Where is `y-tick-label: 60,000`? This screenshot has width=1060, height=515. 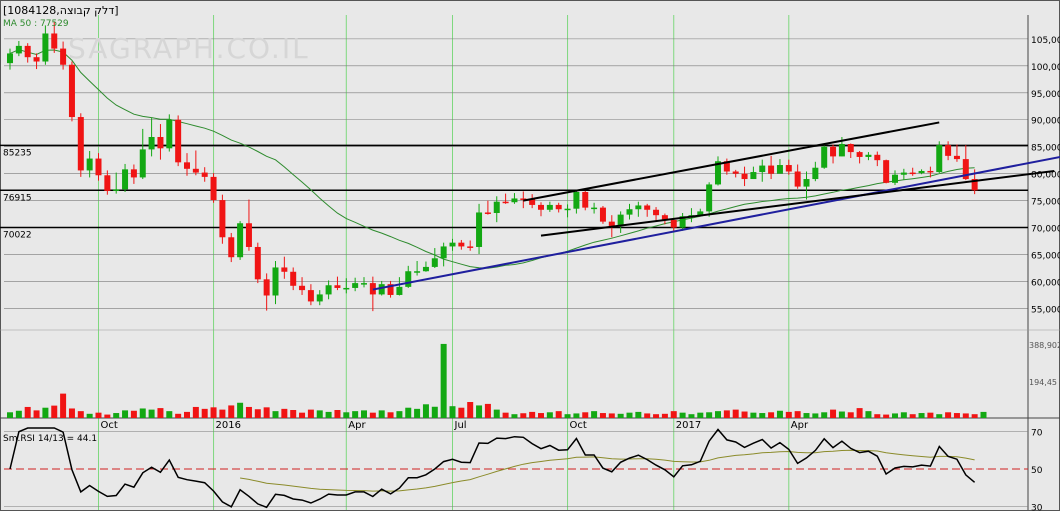 y-tick-label: 60,000 is located at coordinates (1045, 283).